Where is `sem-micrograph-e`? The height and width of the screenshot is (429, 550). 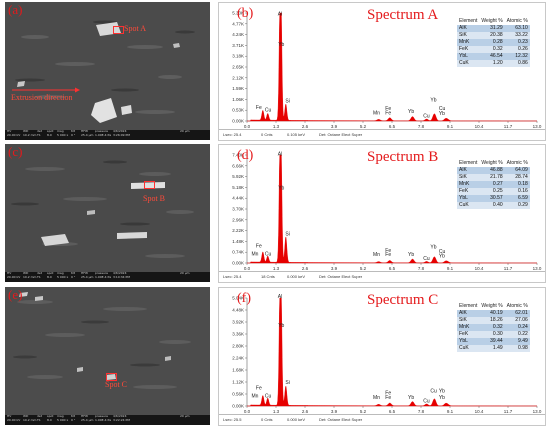 sem-micrograph-e is located at coordinates (107, 351).